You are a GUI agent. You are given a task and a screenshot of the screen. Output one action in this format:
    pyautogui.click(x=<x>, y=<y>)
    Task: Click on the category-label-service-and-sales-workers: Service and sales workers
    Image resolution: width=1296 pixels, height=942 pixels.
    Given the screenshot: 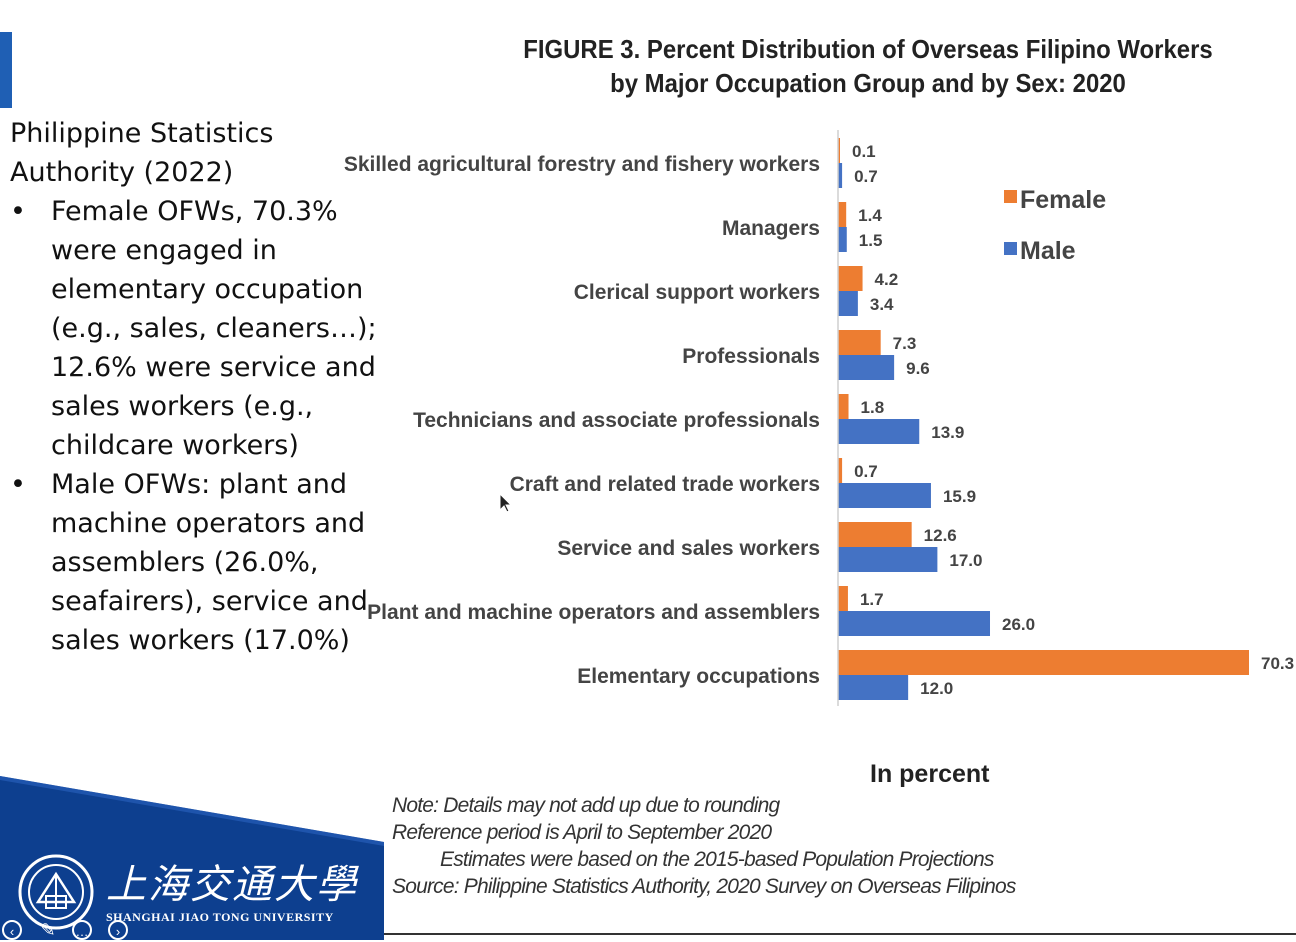 What is the action you would take?
    pyautogui.click(x=688, y=548)
    